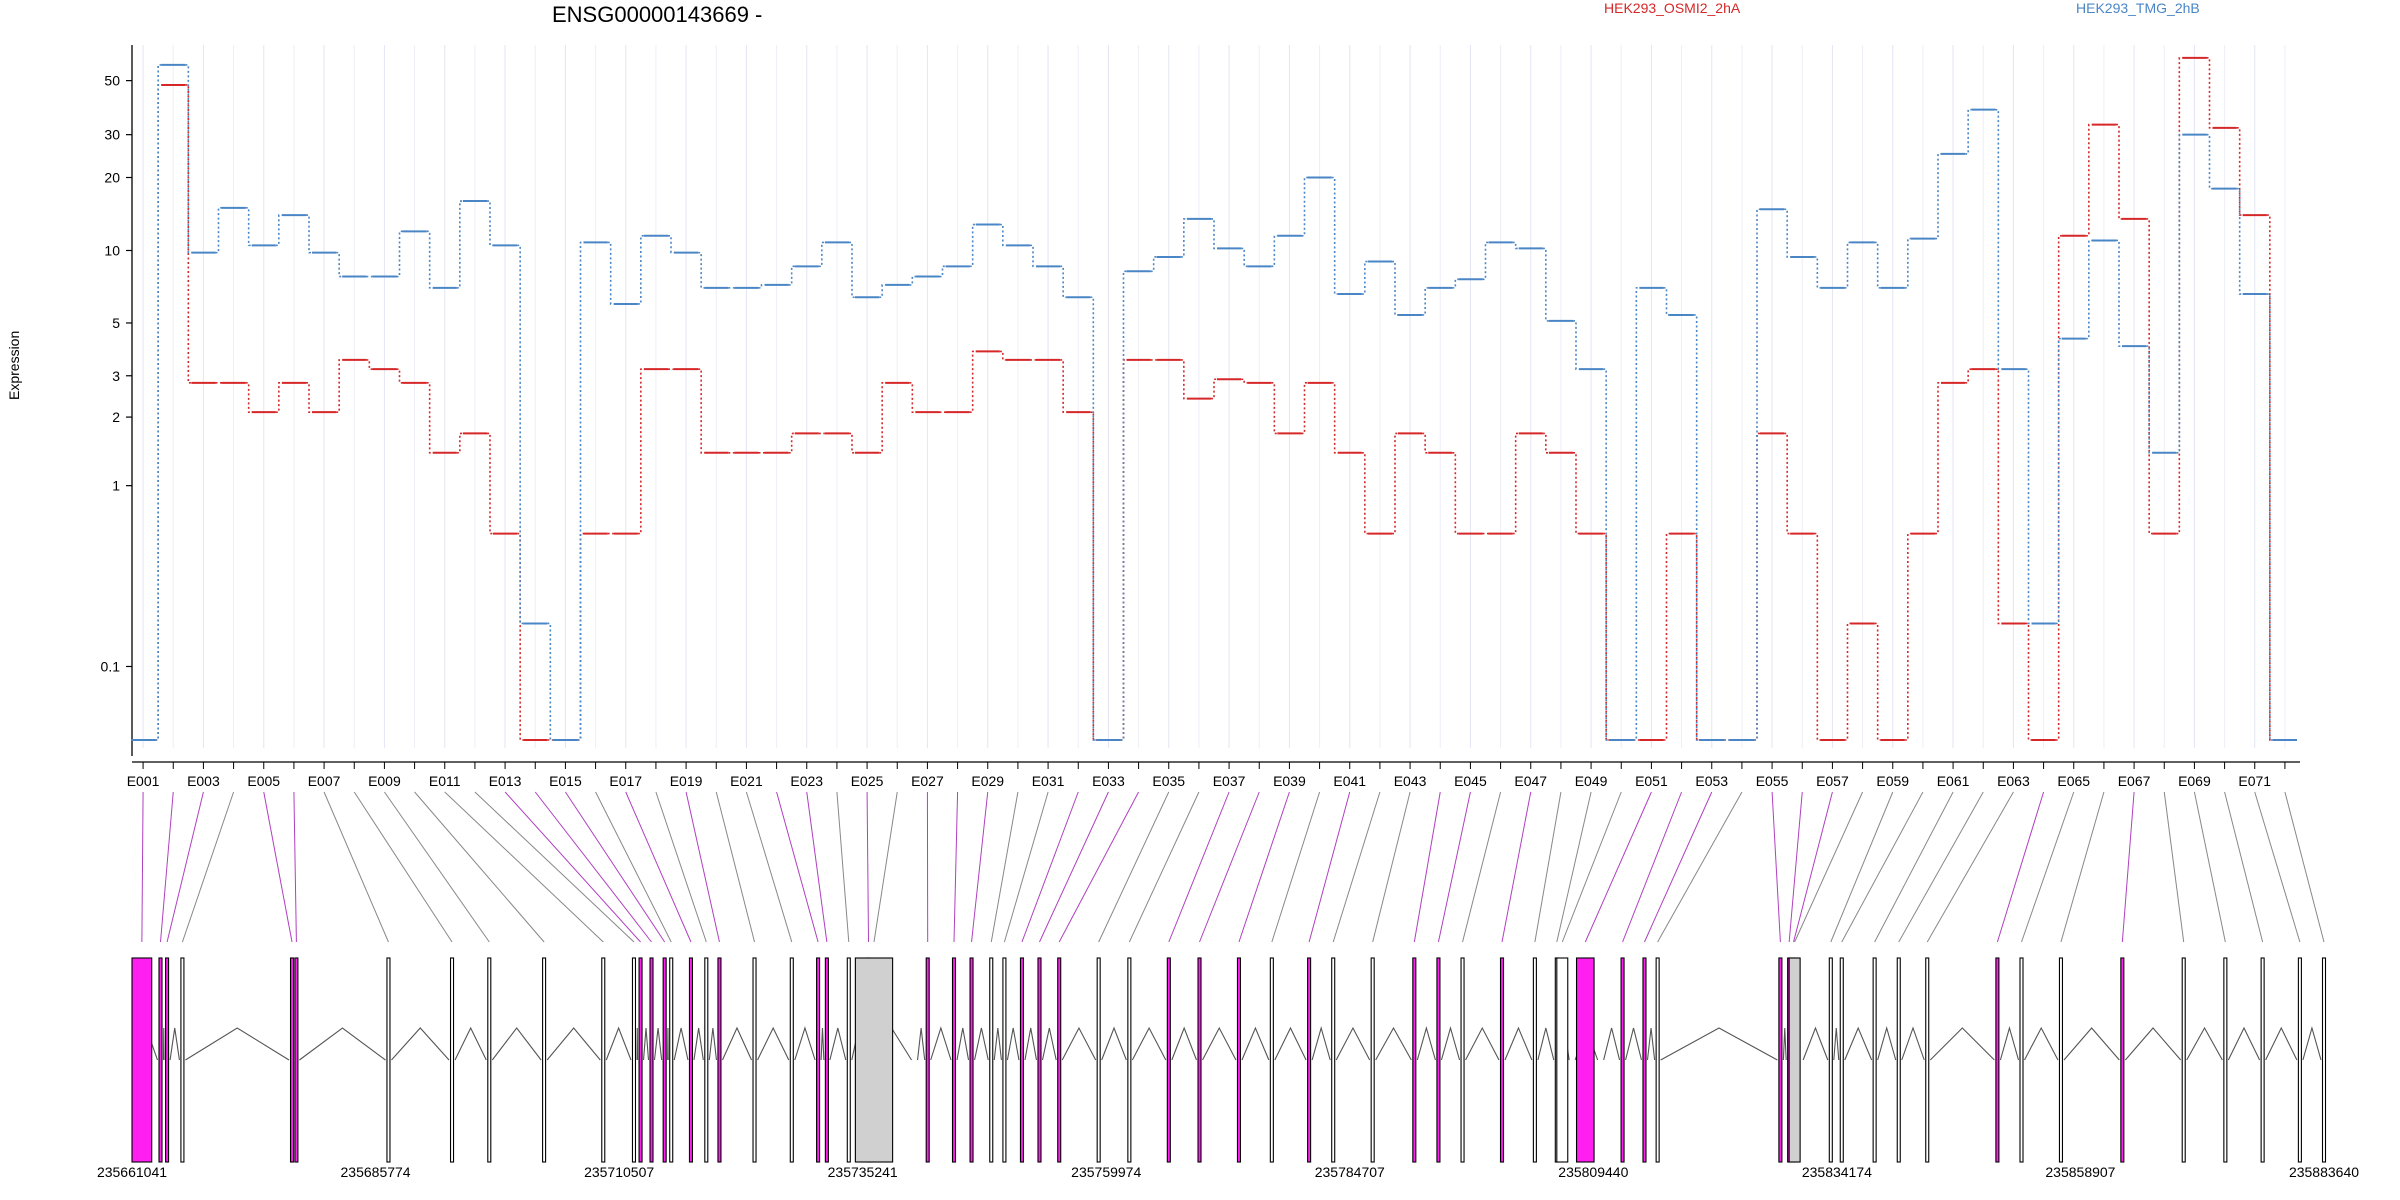 This screenshot has width=2400, height=1200. Describe the element at coordinates (112, 81) in the screenshot. I see `y-tick-label: 50` at that location.